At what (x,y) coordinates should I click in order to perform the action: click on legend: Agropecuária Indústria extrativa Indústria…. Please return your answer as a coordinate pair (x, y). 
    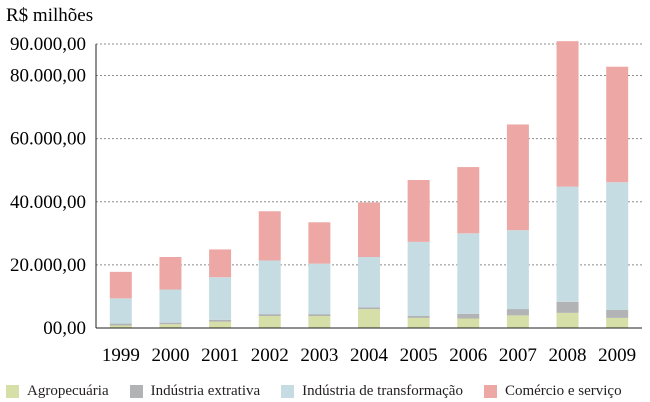
    Looking at the image, I should click on (328, 391).